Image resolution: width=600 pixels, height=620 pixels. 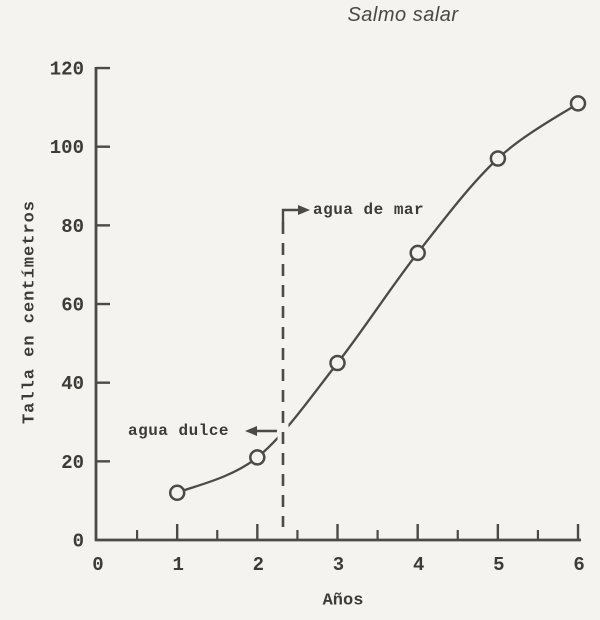 I want to click on sea-arrowhead-icon, so click(x=304, y=210).